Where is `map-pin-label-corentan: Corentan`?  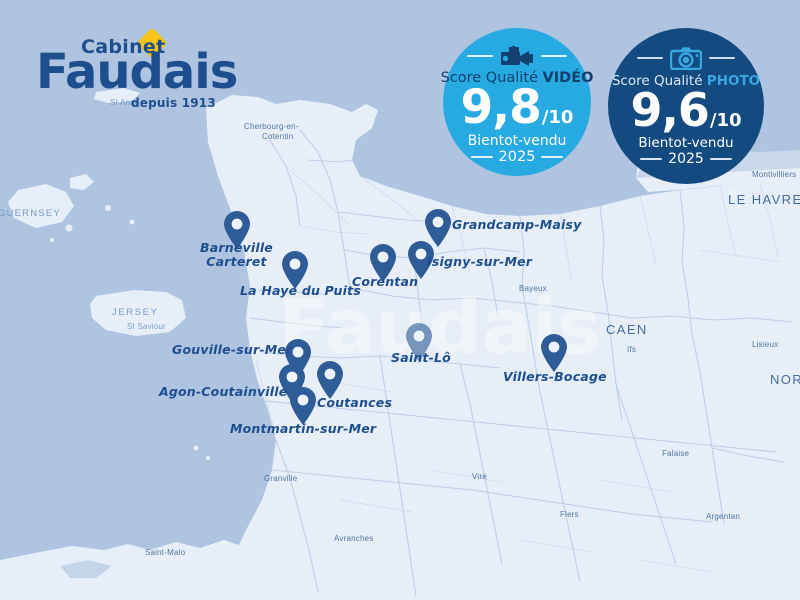 map-pin-label-corentan: Corentan is located at coordinates (385, 281).